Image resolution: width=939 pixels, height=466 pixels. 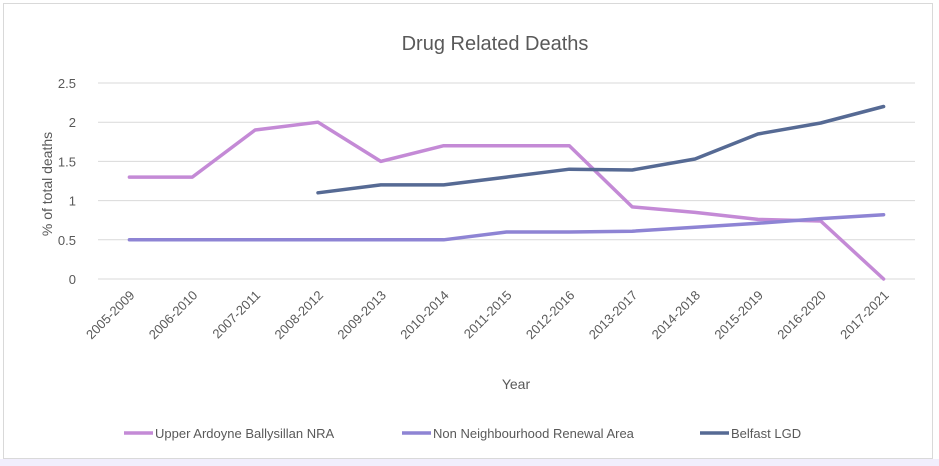 What do you see at coordinates (766, 433) in the screenshot?
I see `legend-label: Belfast LGD` at bounding box center [766, 433].